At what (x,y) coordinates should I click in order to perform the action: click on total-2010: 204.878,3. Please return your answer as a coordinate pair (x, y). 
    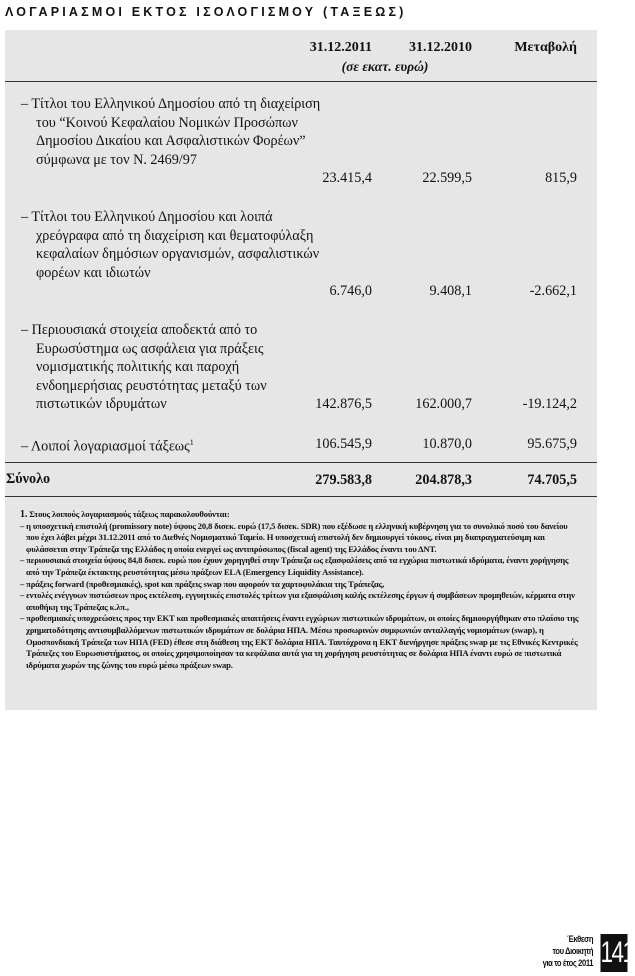
    Looking at the image, I should click on (443, 479).